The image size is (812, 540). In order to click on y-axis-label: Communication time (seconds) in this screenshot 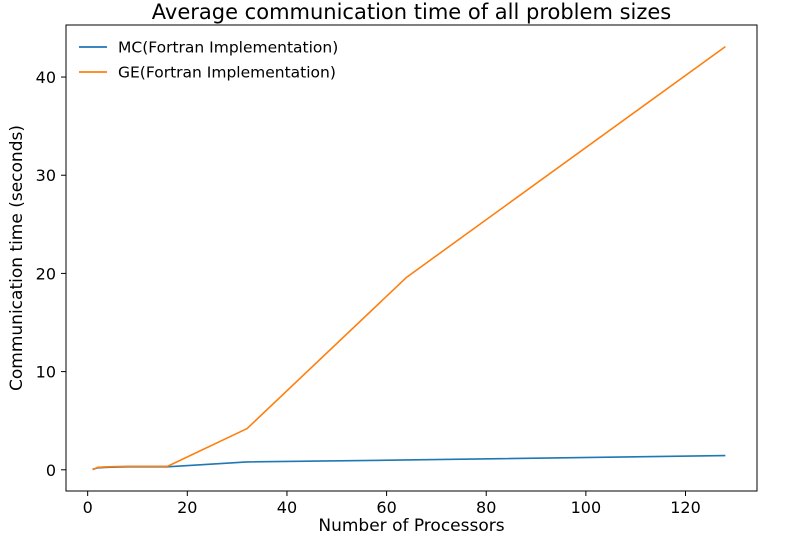, I will do `click(17, 258)`.